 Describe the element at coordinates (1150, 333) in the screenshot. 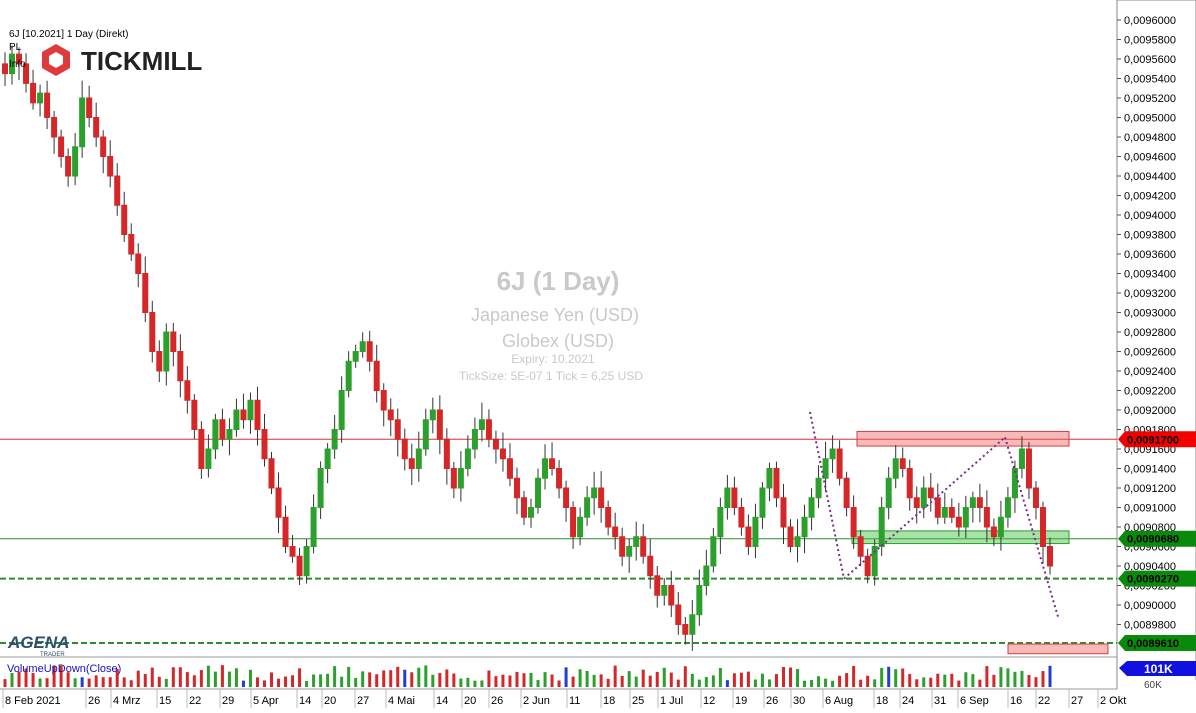

I see `price-tick-label: 0,0092800` at that location.